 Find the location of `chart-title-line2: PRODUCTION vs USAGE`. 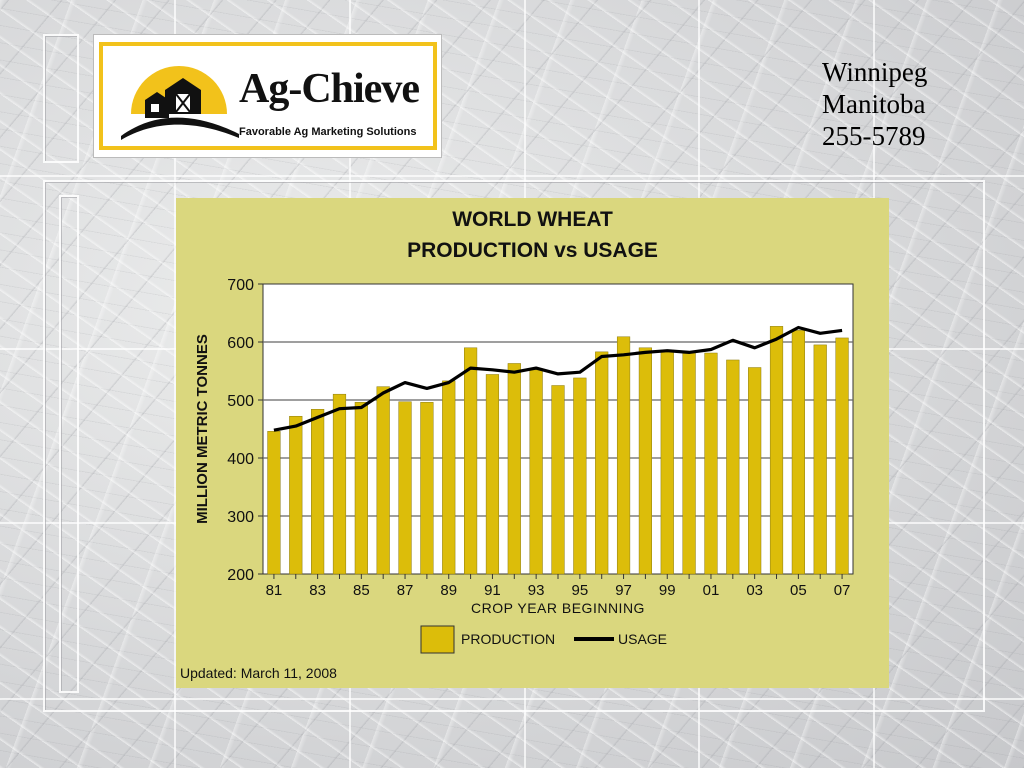

chart-title-line2: PRODUCTION vs USAGE is located at coordinates (532, 250).